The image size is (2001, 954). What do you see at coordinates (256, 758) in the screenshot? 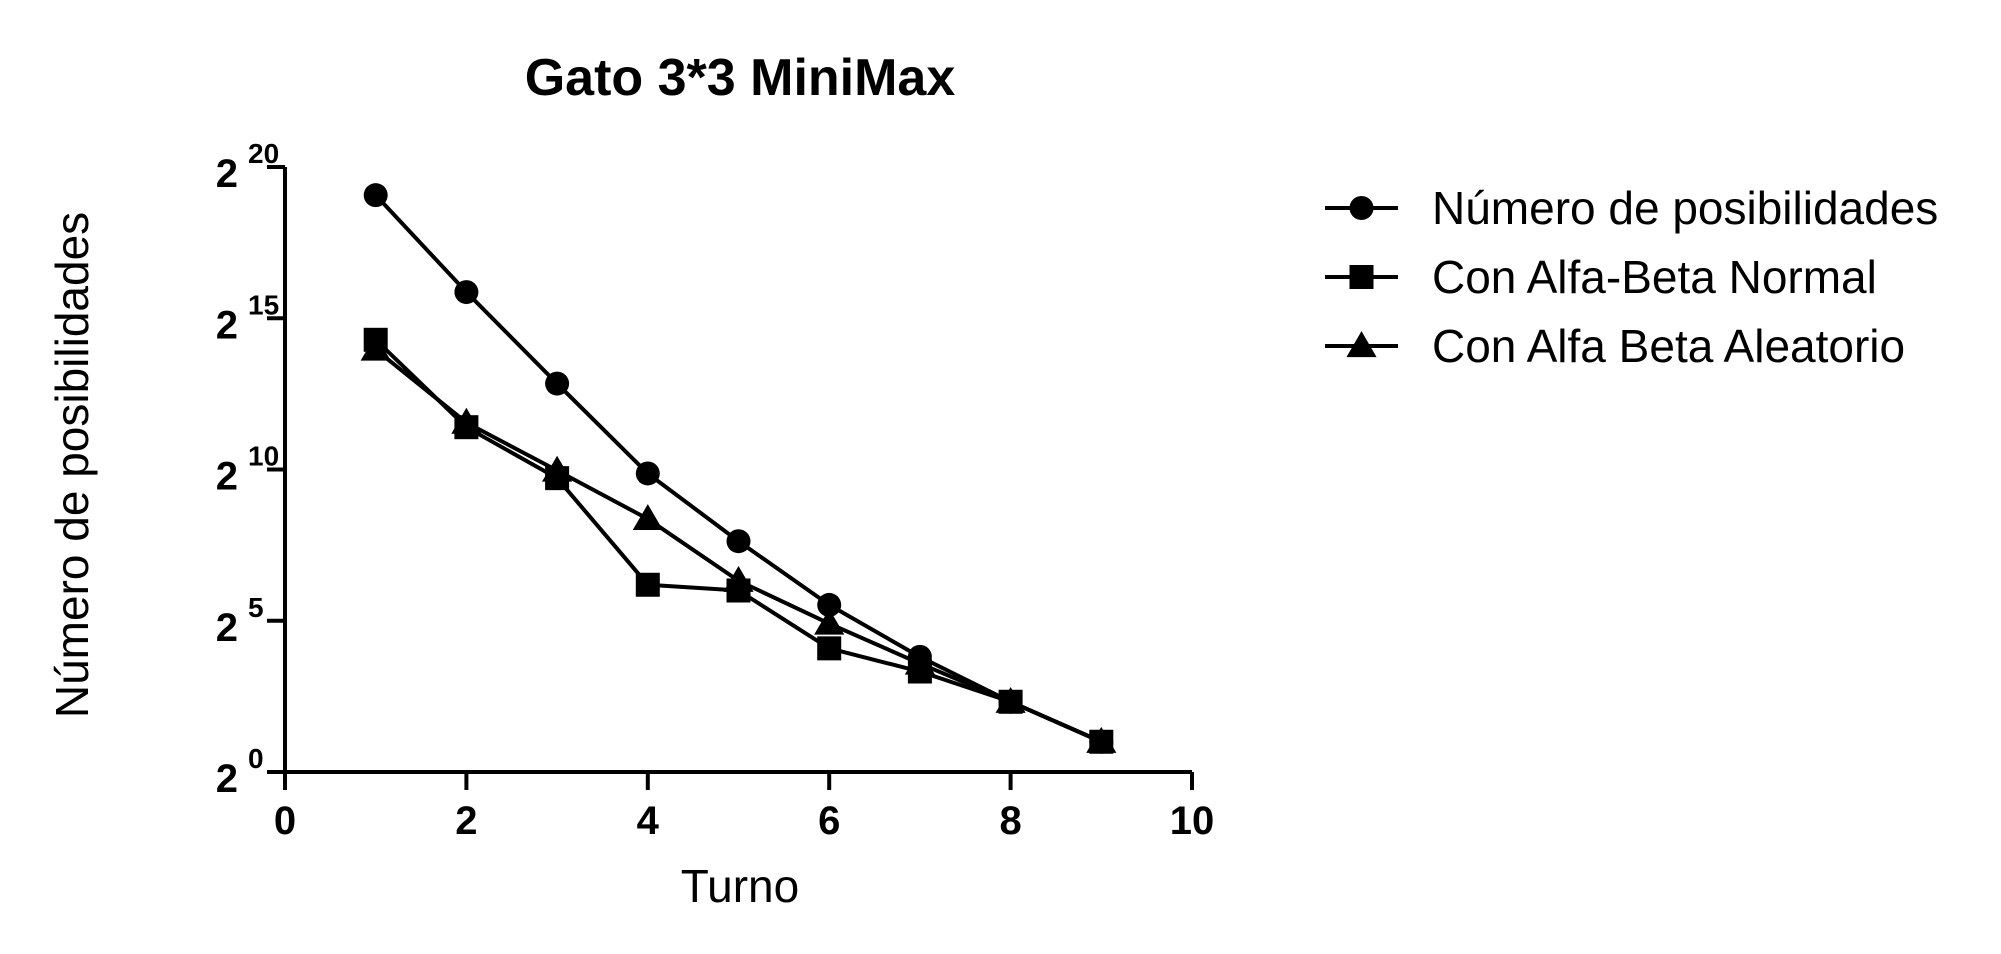
I see `y-tick-label-exponent: 0` at bounding box center [256, 758].